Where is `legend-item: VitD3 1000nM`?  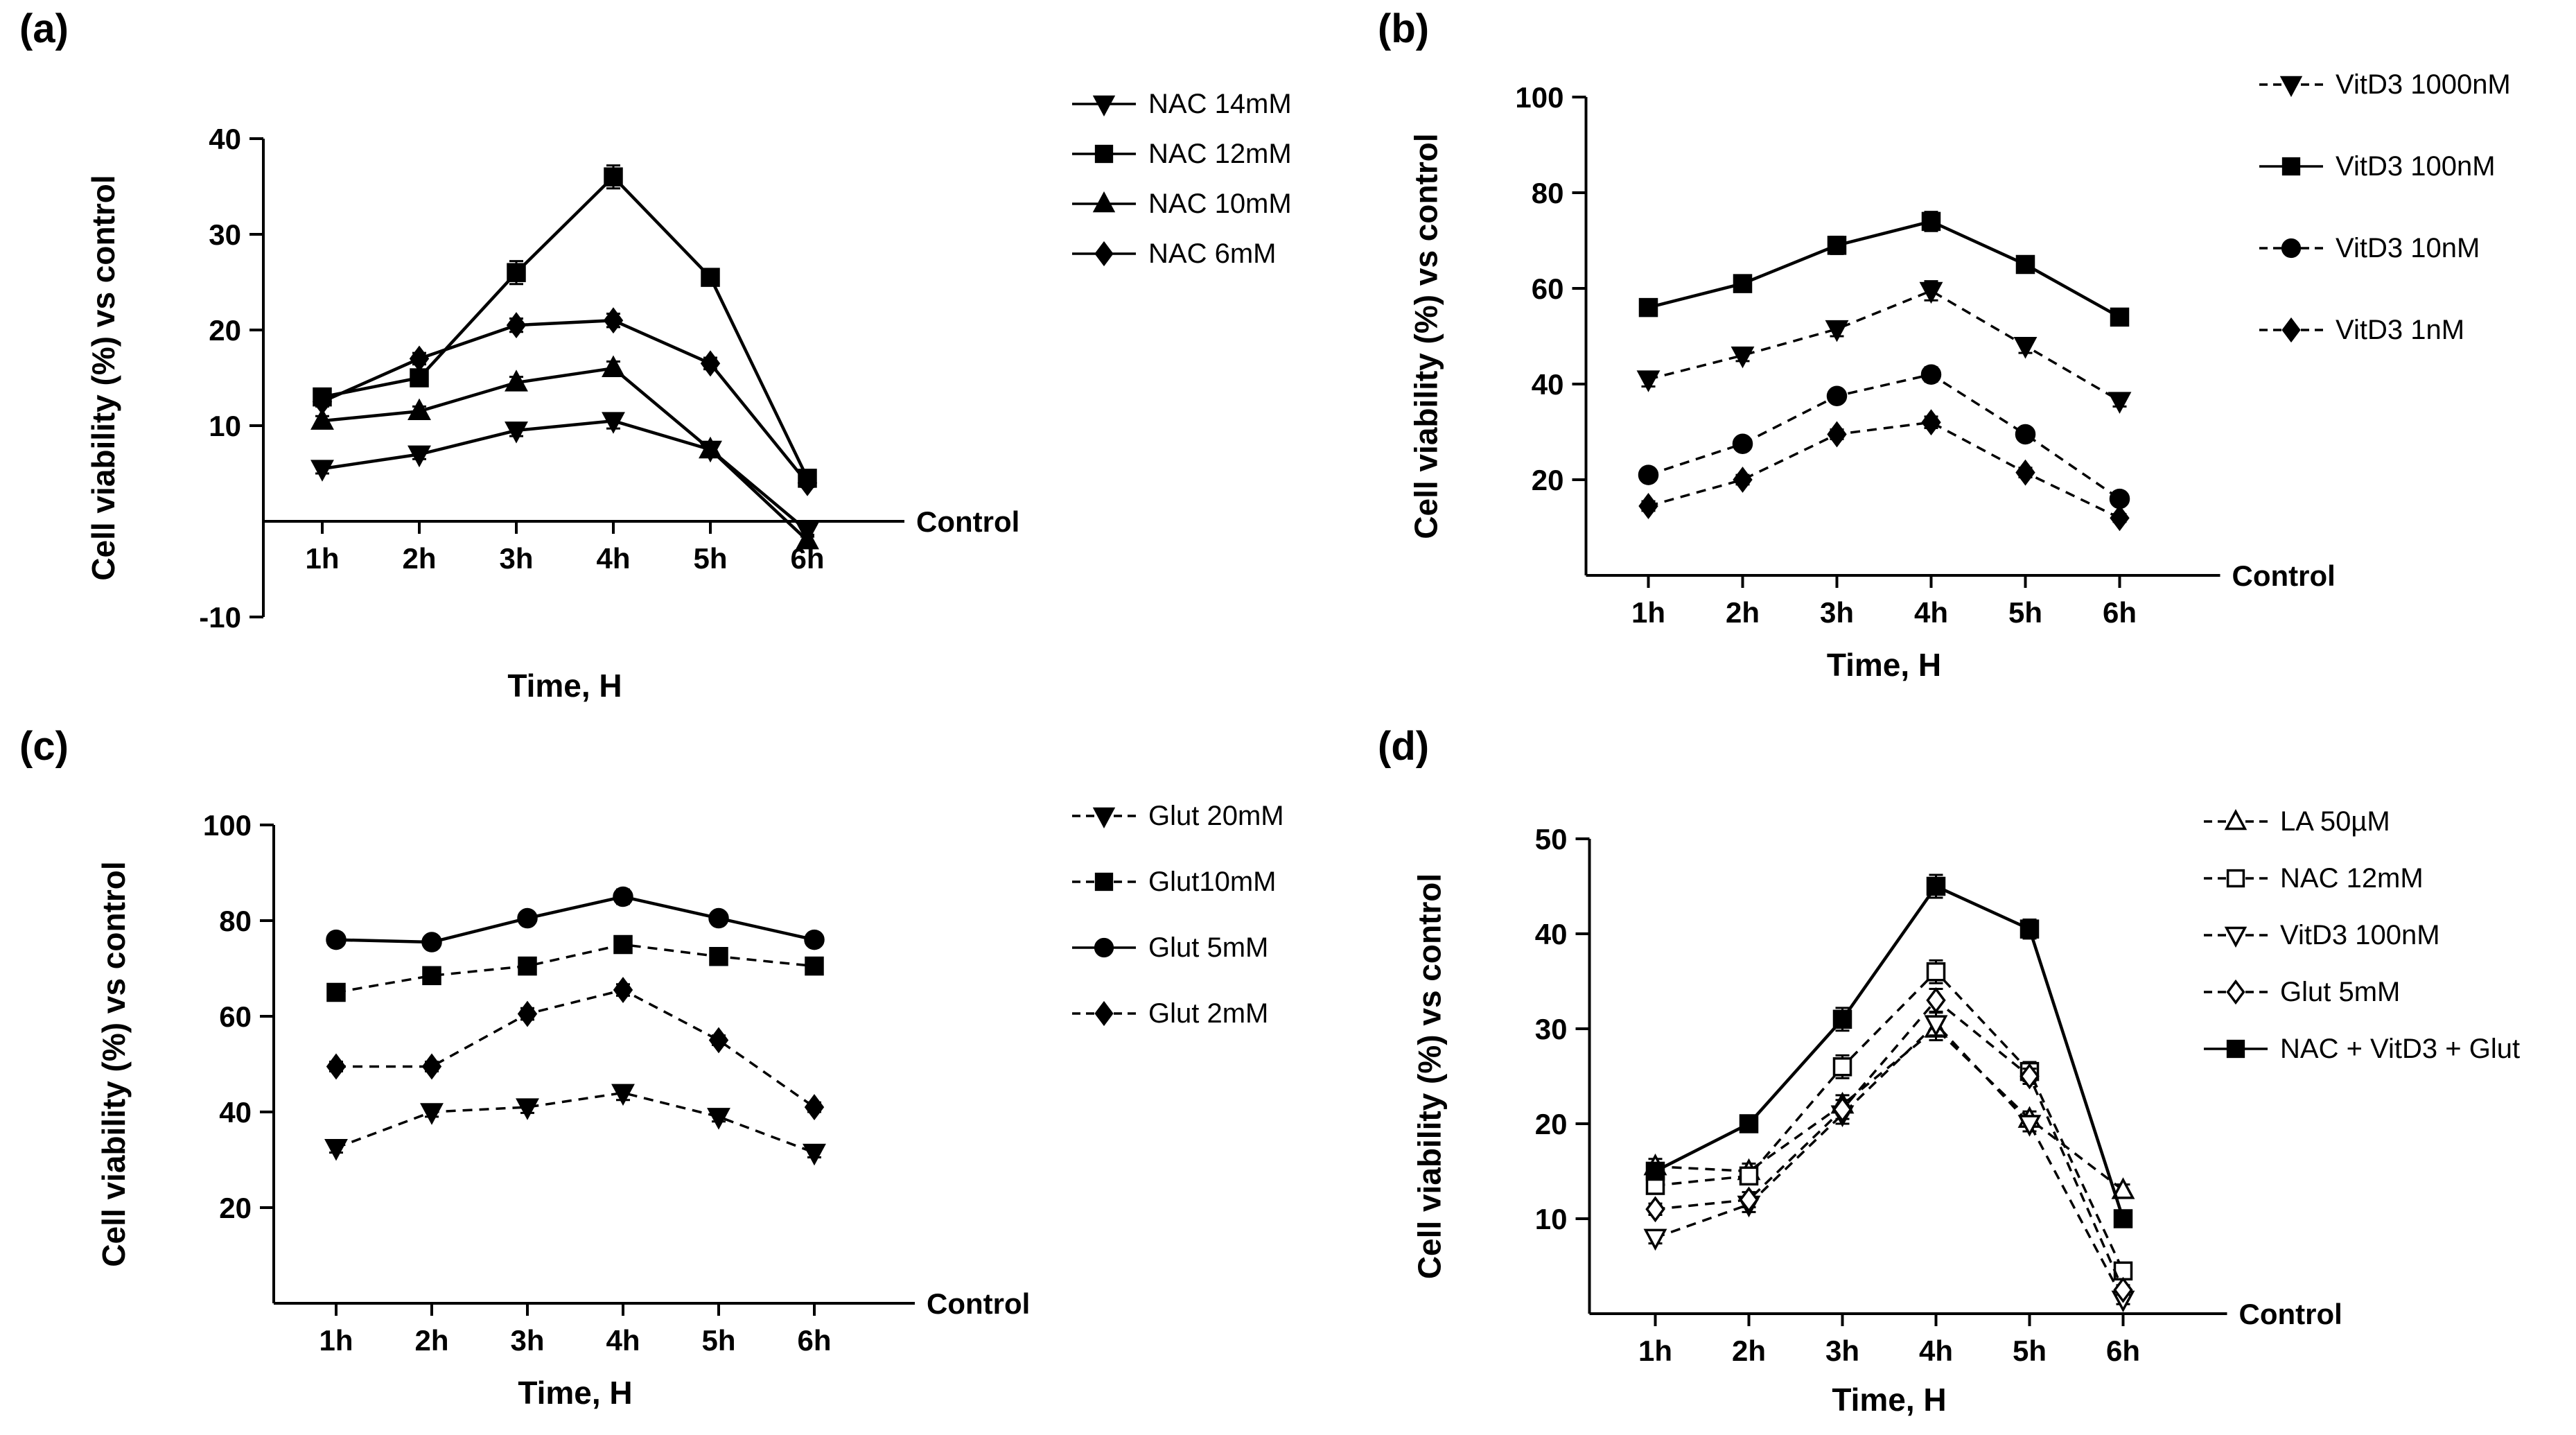 legend-item: VitD3 1000nM is located at coordinates (2384, 84).